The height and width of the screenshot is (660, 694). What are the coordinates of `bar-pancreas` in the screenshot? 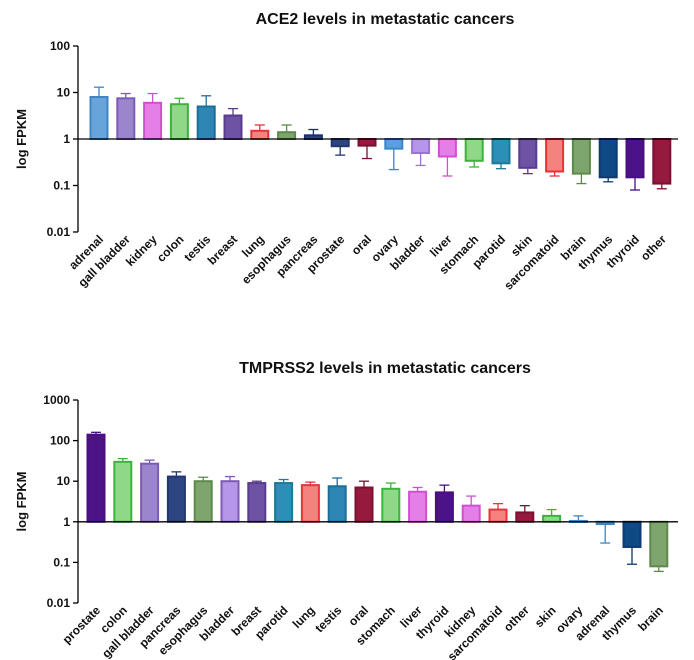 It's located at (176, 499).